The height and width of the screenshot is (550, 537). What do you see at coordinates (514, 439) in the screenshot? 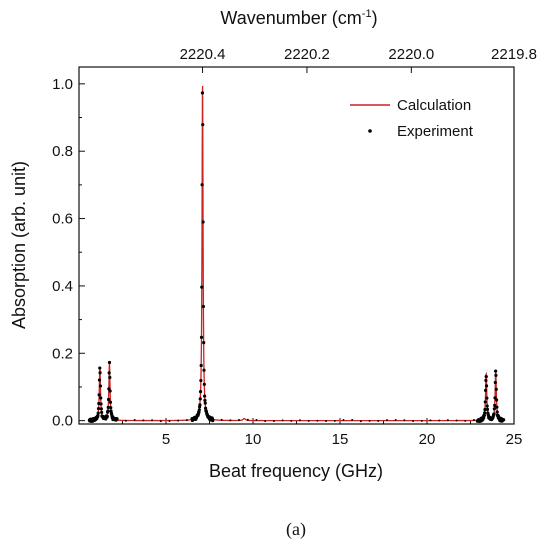
I see `x-tick-label: 25` at bounding box center [514, 439].